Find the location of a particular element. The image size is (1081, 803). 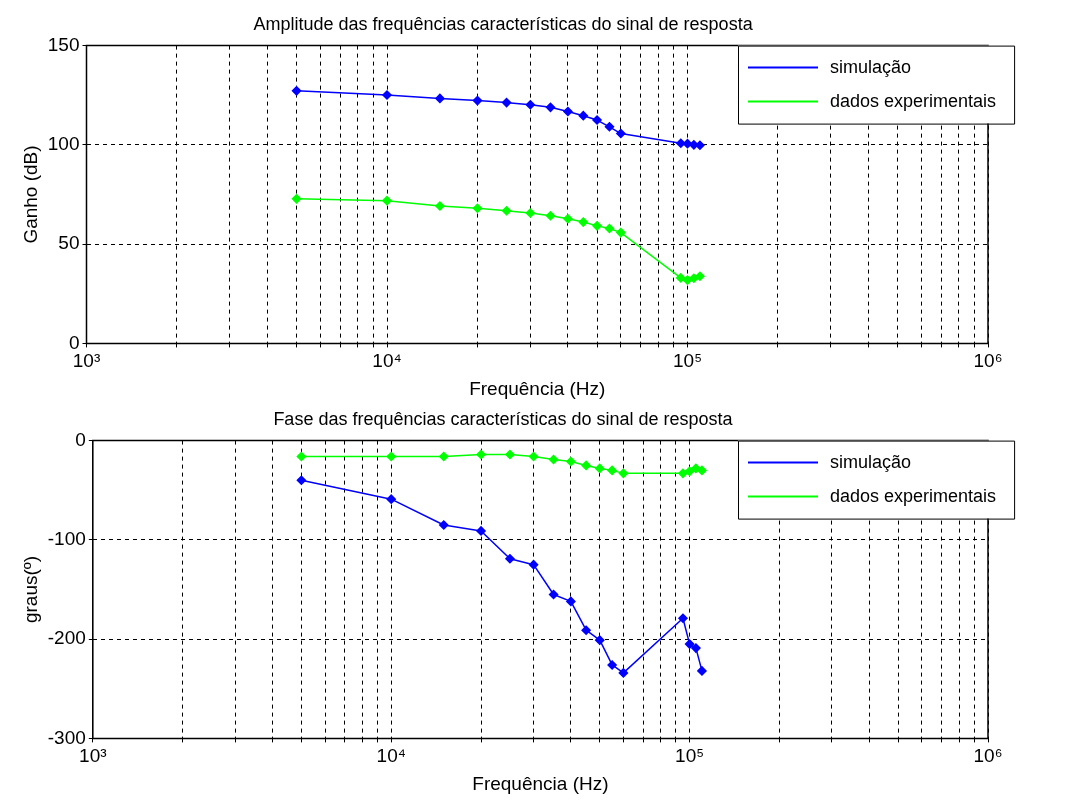

y-tick-label: -200 is located at coordinates (66, 638).